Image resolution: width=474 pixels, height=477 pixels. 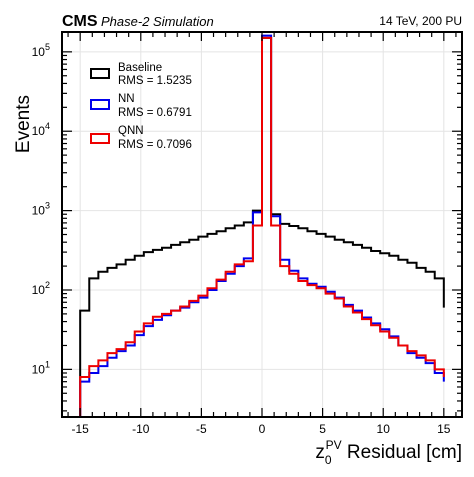 What do you see at coordinates (402, 452) in the screenshot?
I see `x-axis-title-suffix: Residual [cm]` at bounding box center [402, 452].